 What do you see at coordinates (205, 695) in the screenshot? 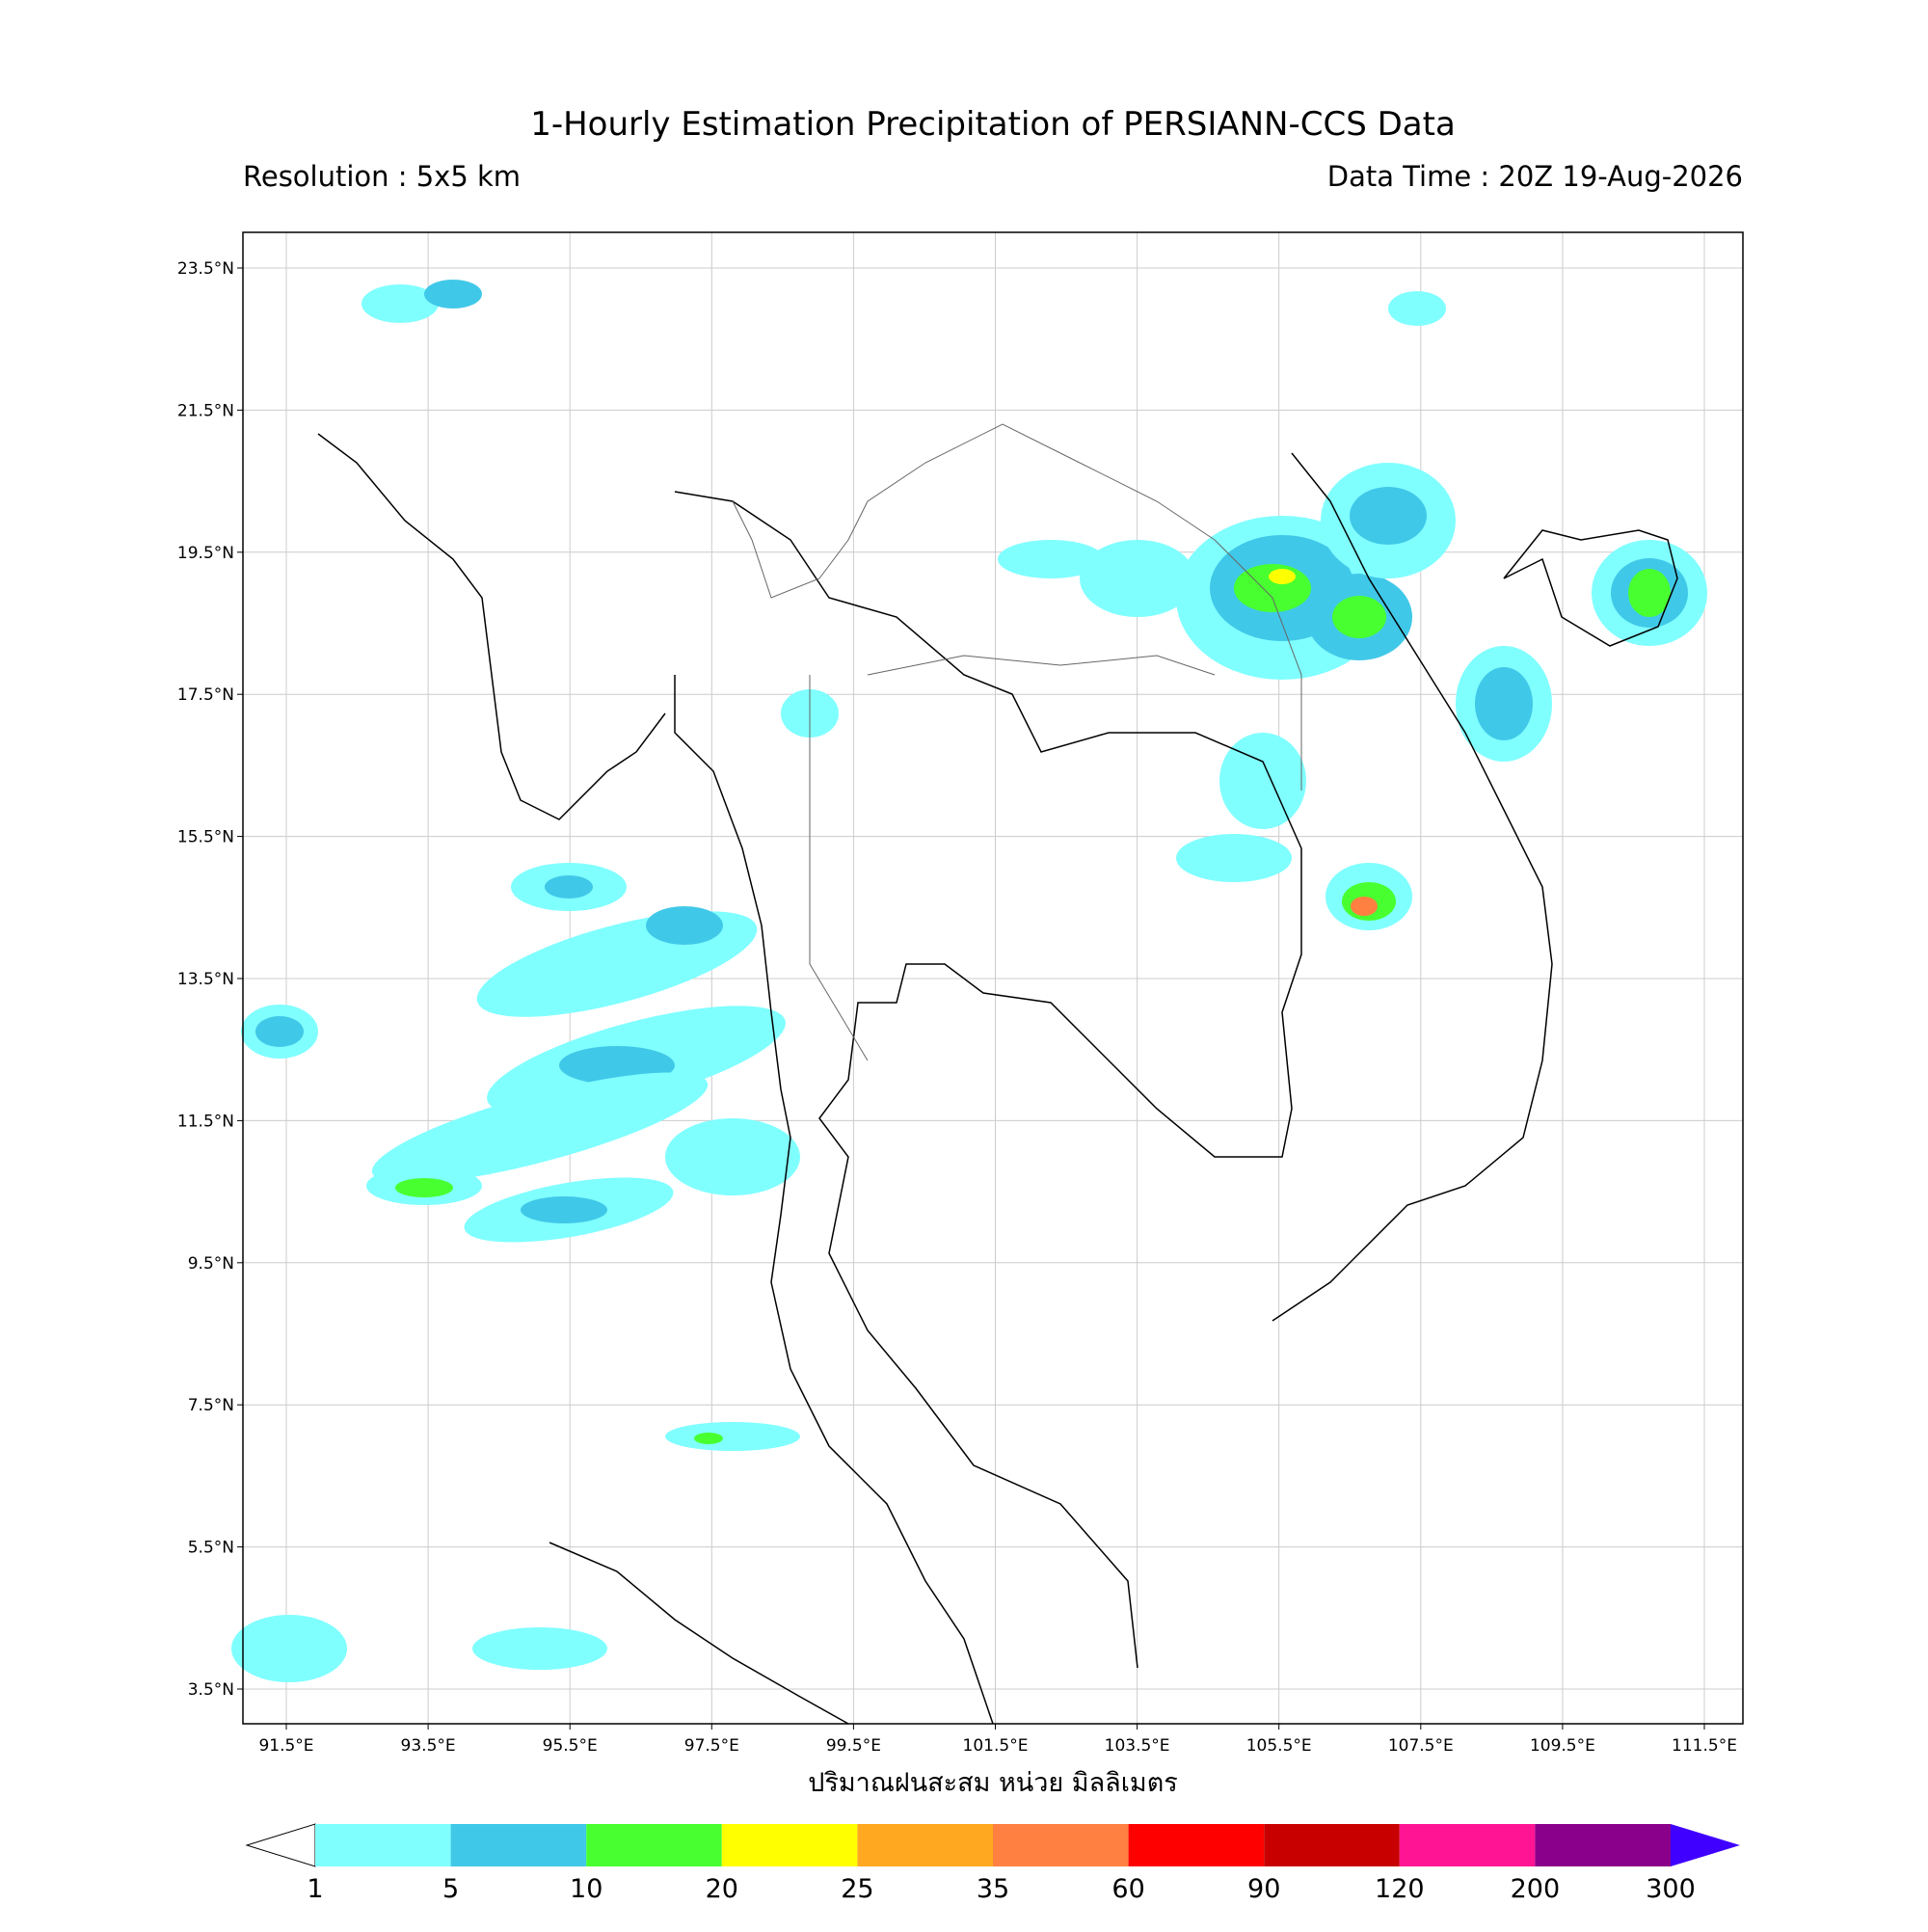
I see `lat-label: 17.5°N` at bounding box center [205, 695].